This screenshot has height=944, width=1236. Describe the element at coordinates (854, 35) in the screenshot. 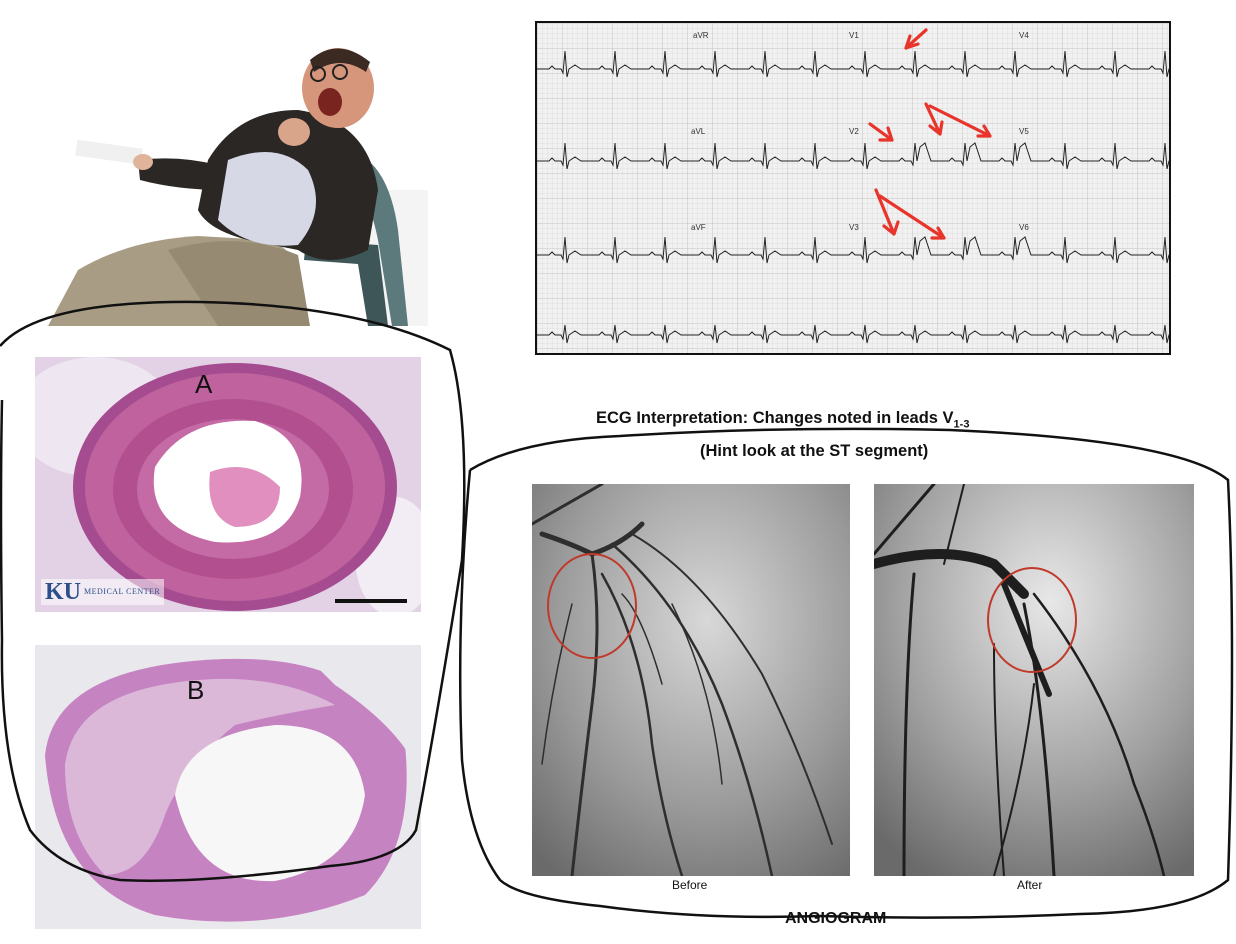

I see `lead-label-v1: V1` at that location.